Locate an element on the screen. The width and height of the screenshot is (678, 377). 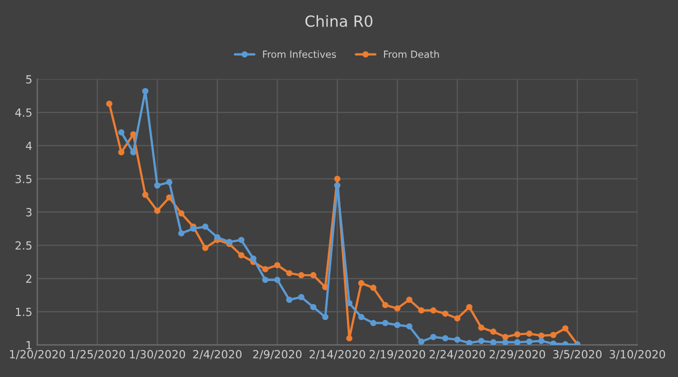
y-tick-label: 2 is located at coordinates (29, 278).